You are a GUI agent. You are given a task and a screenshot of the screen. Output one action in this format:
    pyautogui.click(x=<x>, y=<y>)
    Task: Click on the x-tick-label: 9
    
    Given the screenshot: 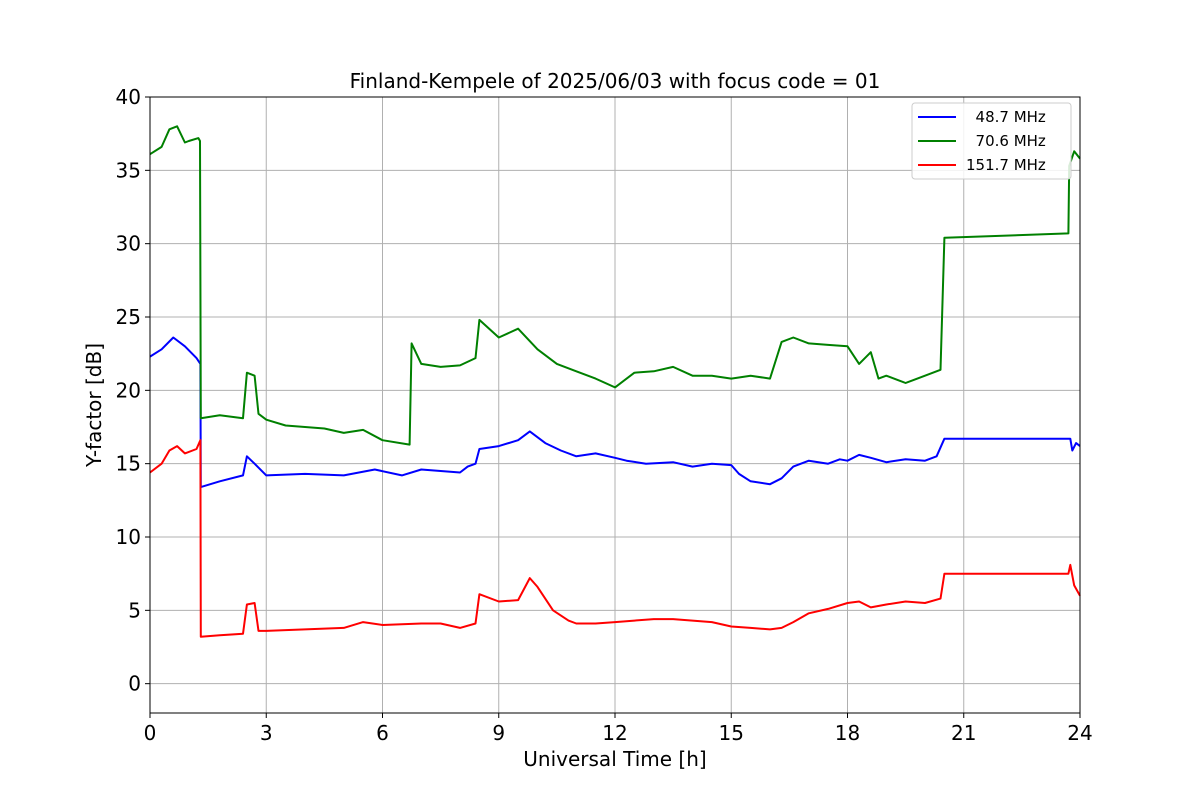 What is the action you would take?
    pyautogui.click(x=498, y=733)
    